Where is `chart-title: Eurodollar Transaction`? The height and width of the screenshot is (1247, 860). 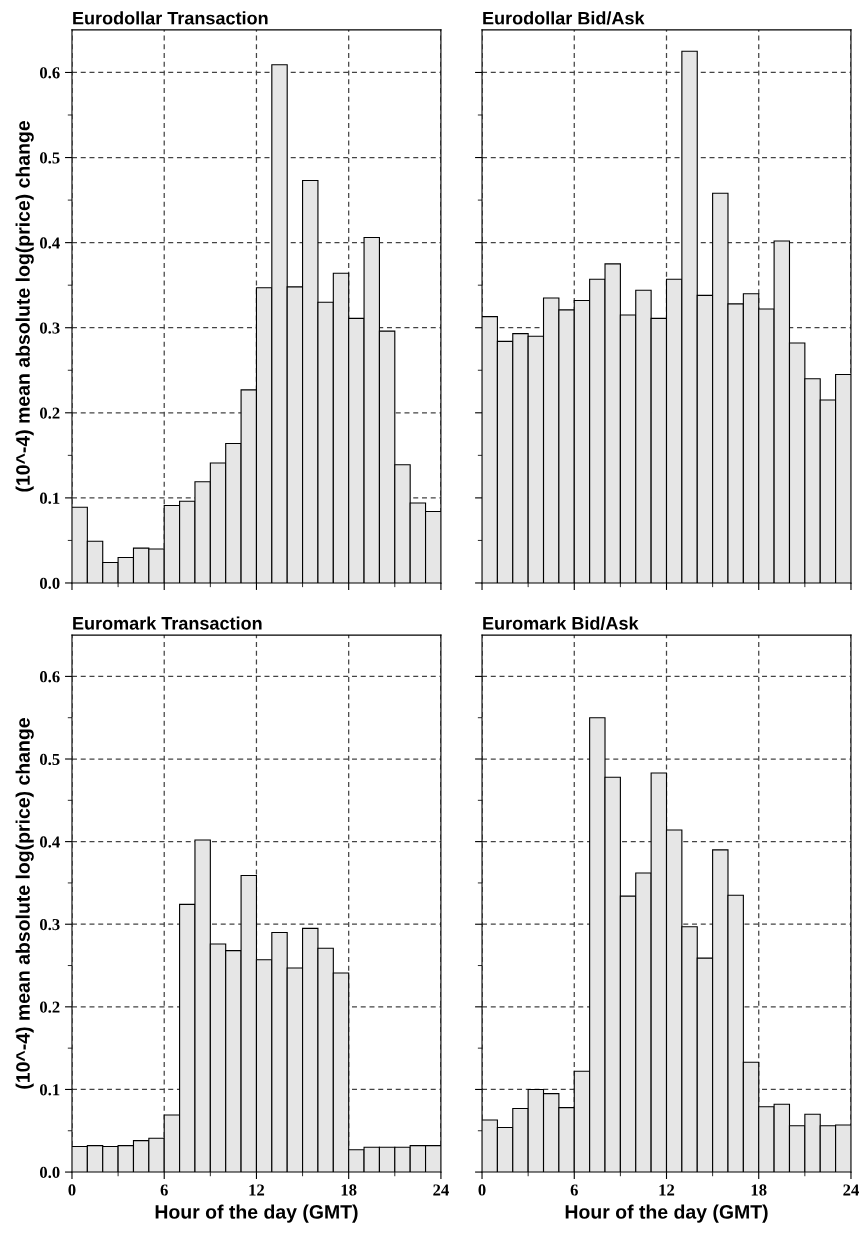
chart-title: Eurodollar Transaction is located at coordinates (170, 18).